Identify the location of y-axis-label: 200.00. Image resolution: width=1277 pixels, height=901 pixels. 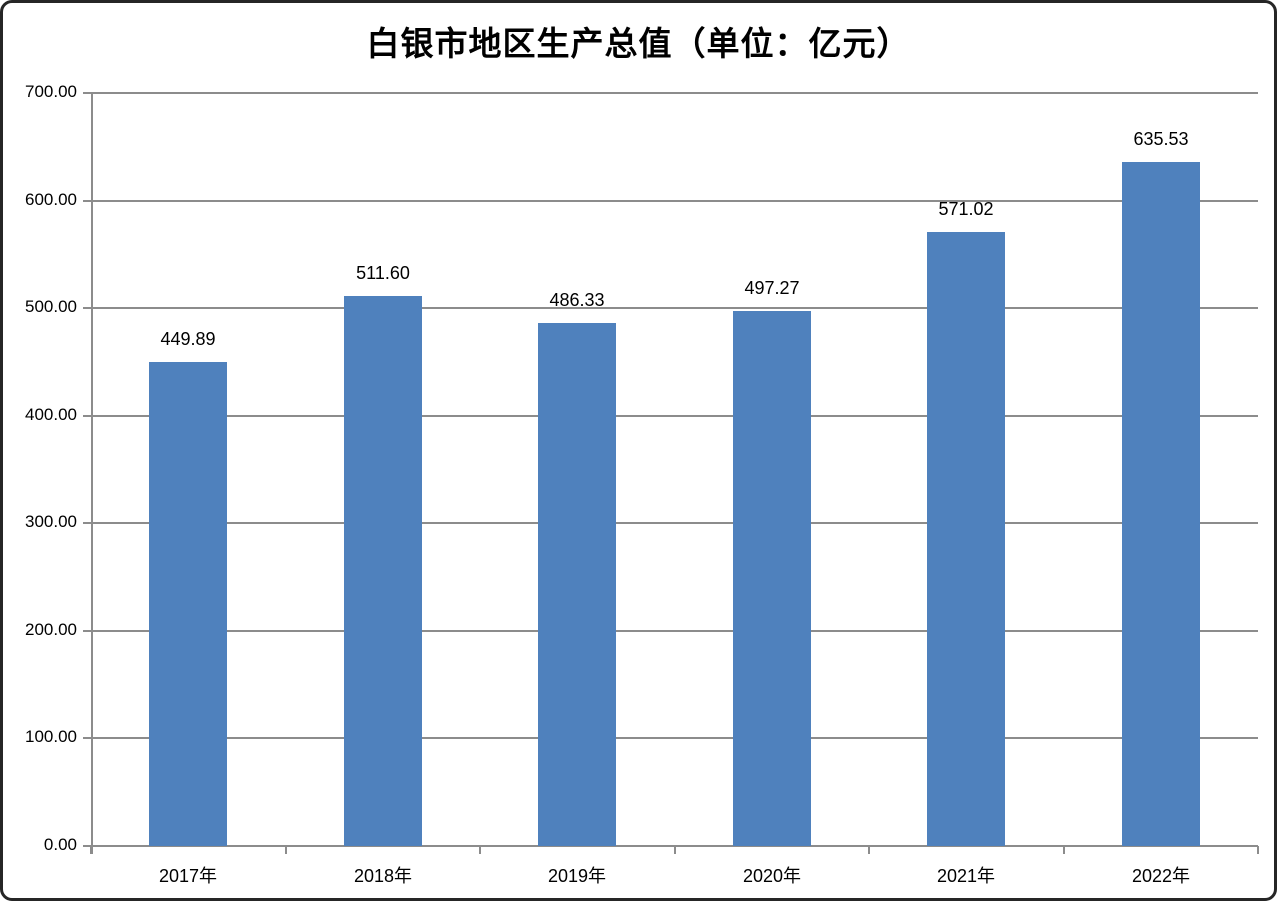
(51, 629).